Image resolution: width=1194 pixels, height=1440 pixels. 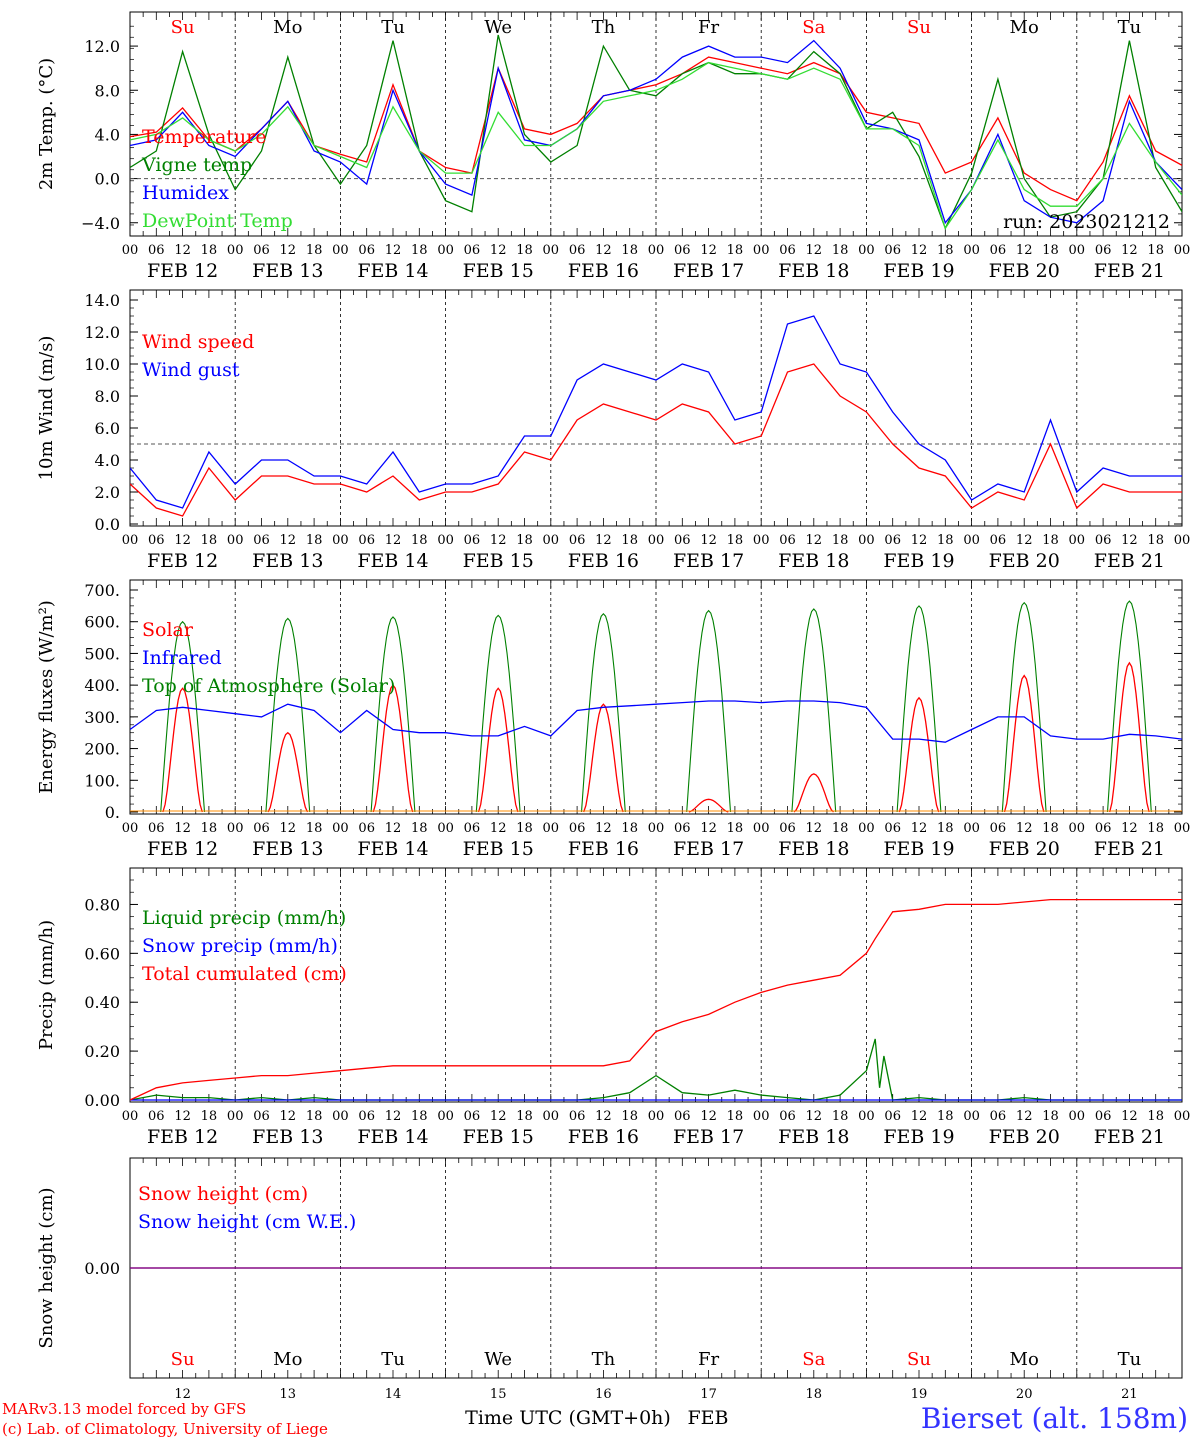 I want to click on day-number: 17, so click(x=708, y=1394).